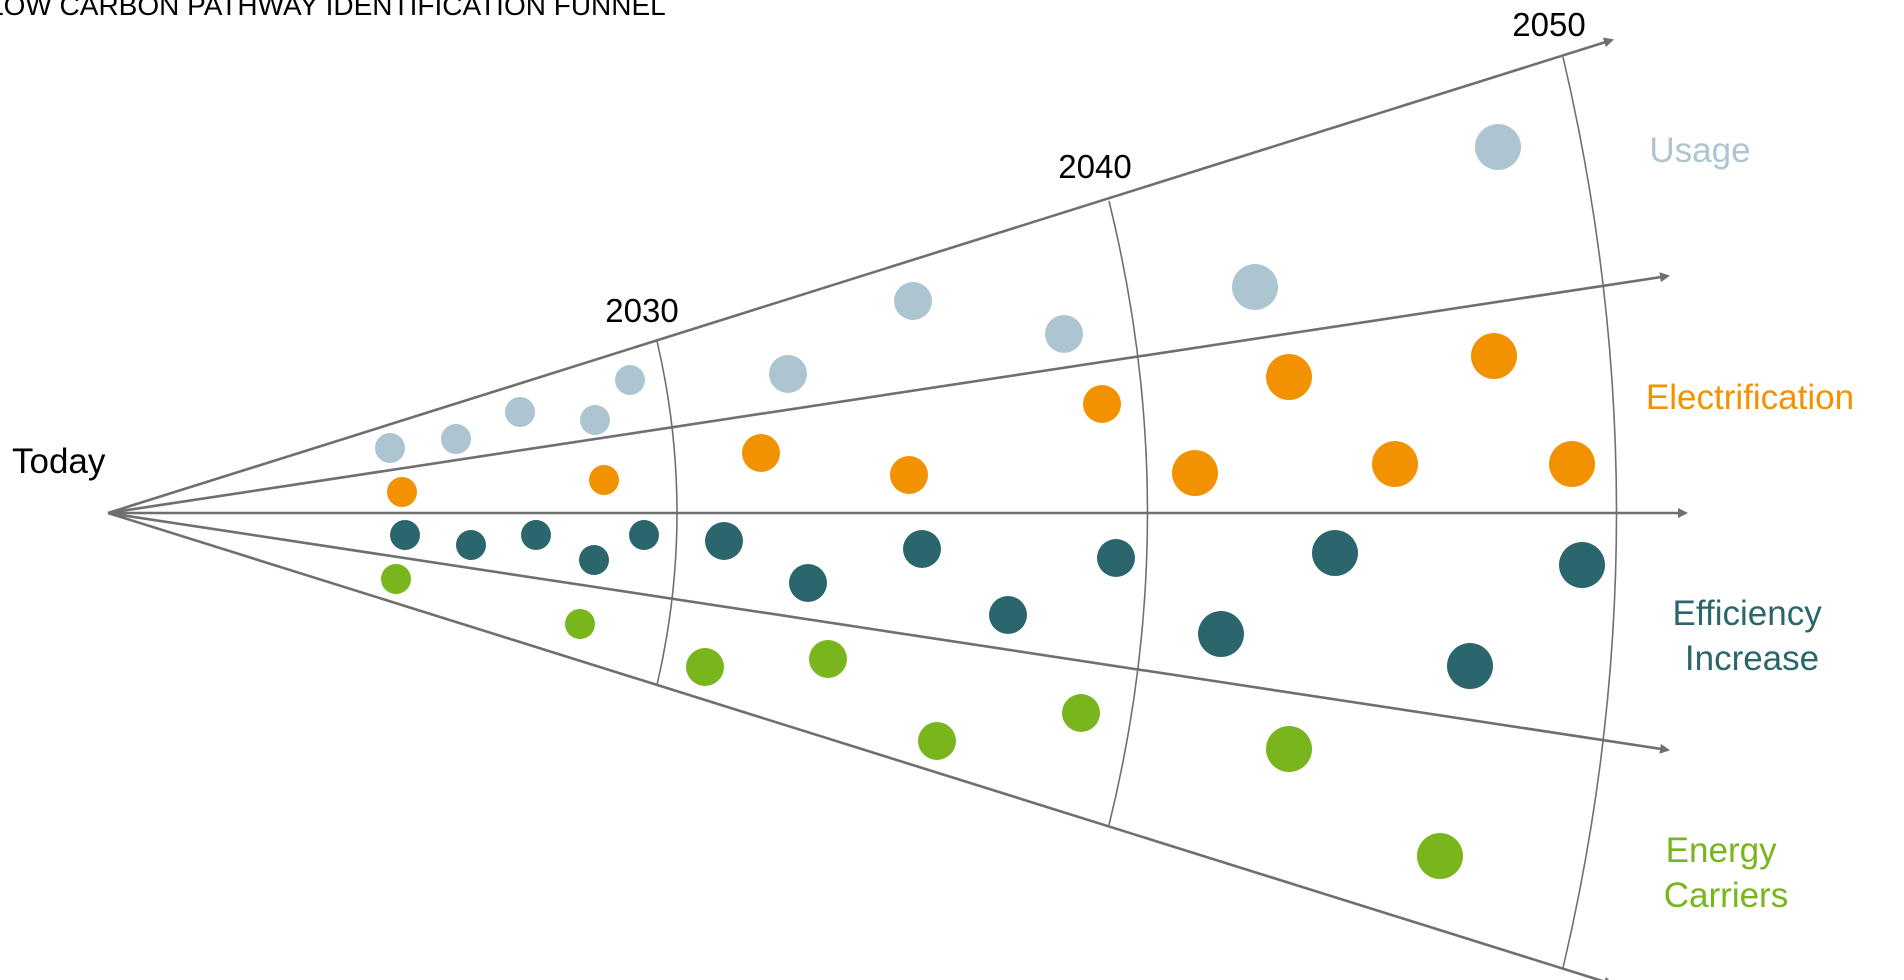 This screenshot has height=980, width=1904. I want to click on year-label-2050: 2050, so click(1548, 24).